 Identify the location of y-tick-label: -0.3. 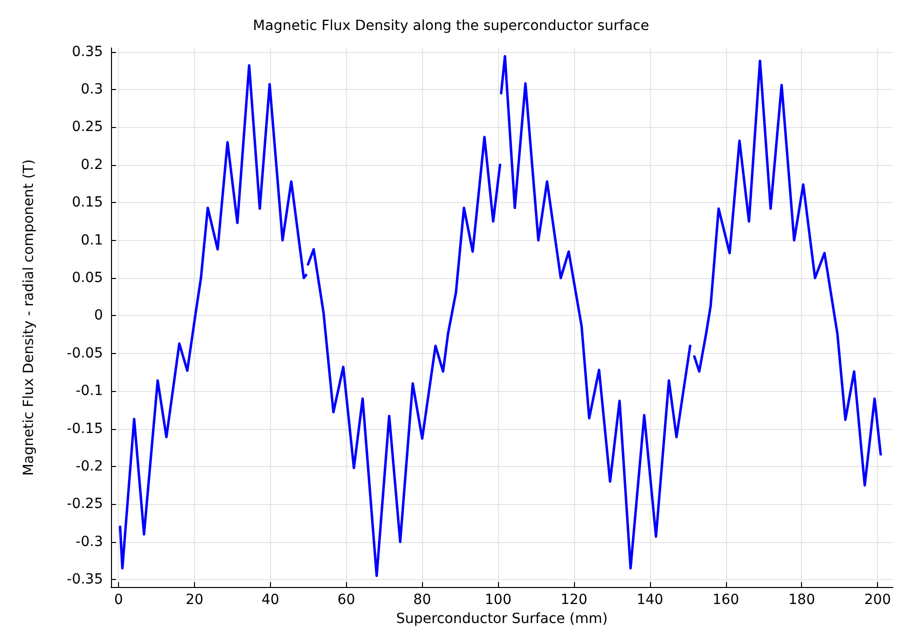
(89, 542).